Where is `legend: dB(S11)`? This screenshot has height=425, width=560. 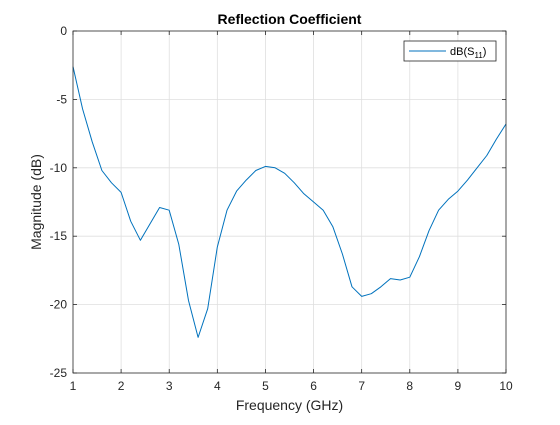
legend: dB(S11) is located at coordinates (450, 51).